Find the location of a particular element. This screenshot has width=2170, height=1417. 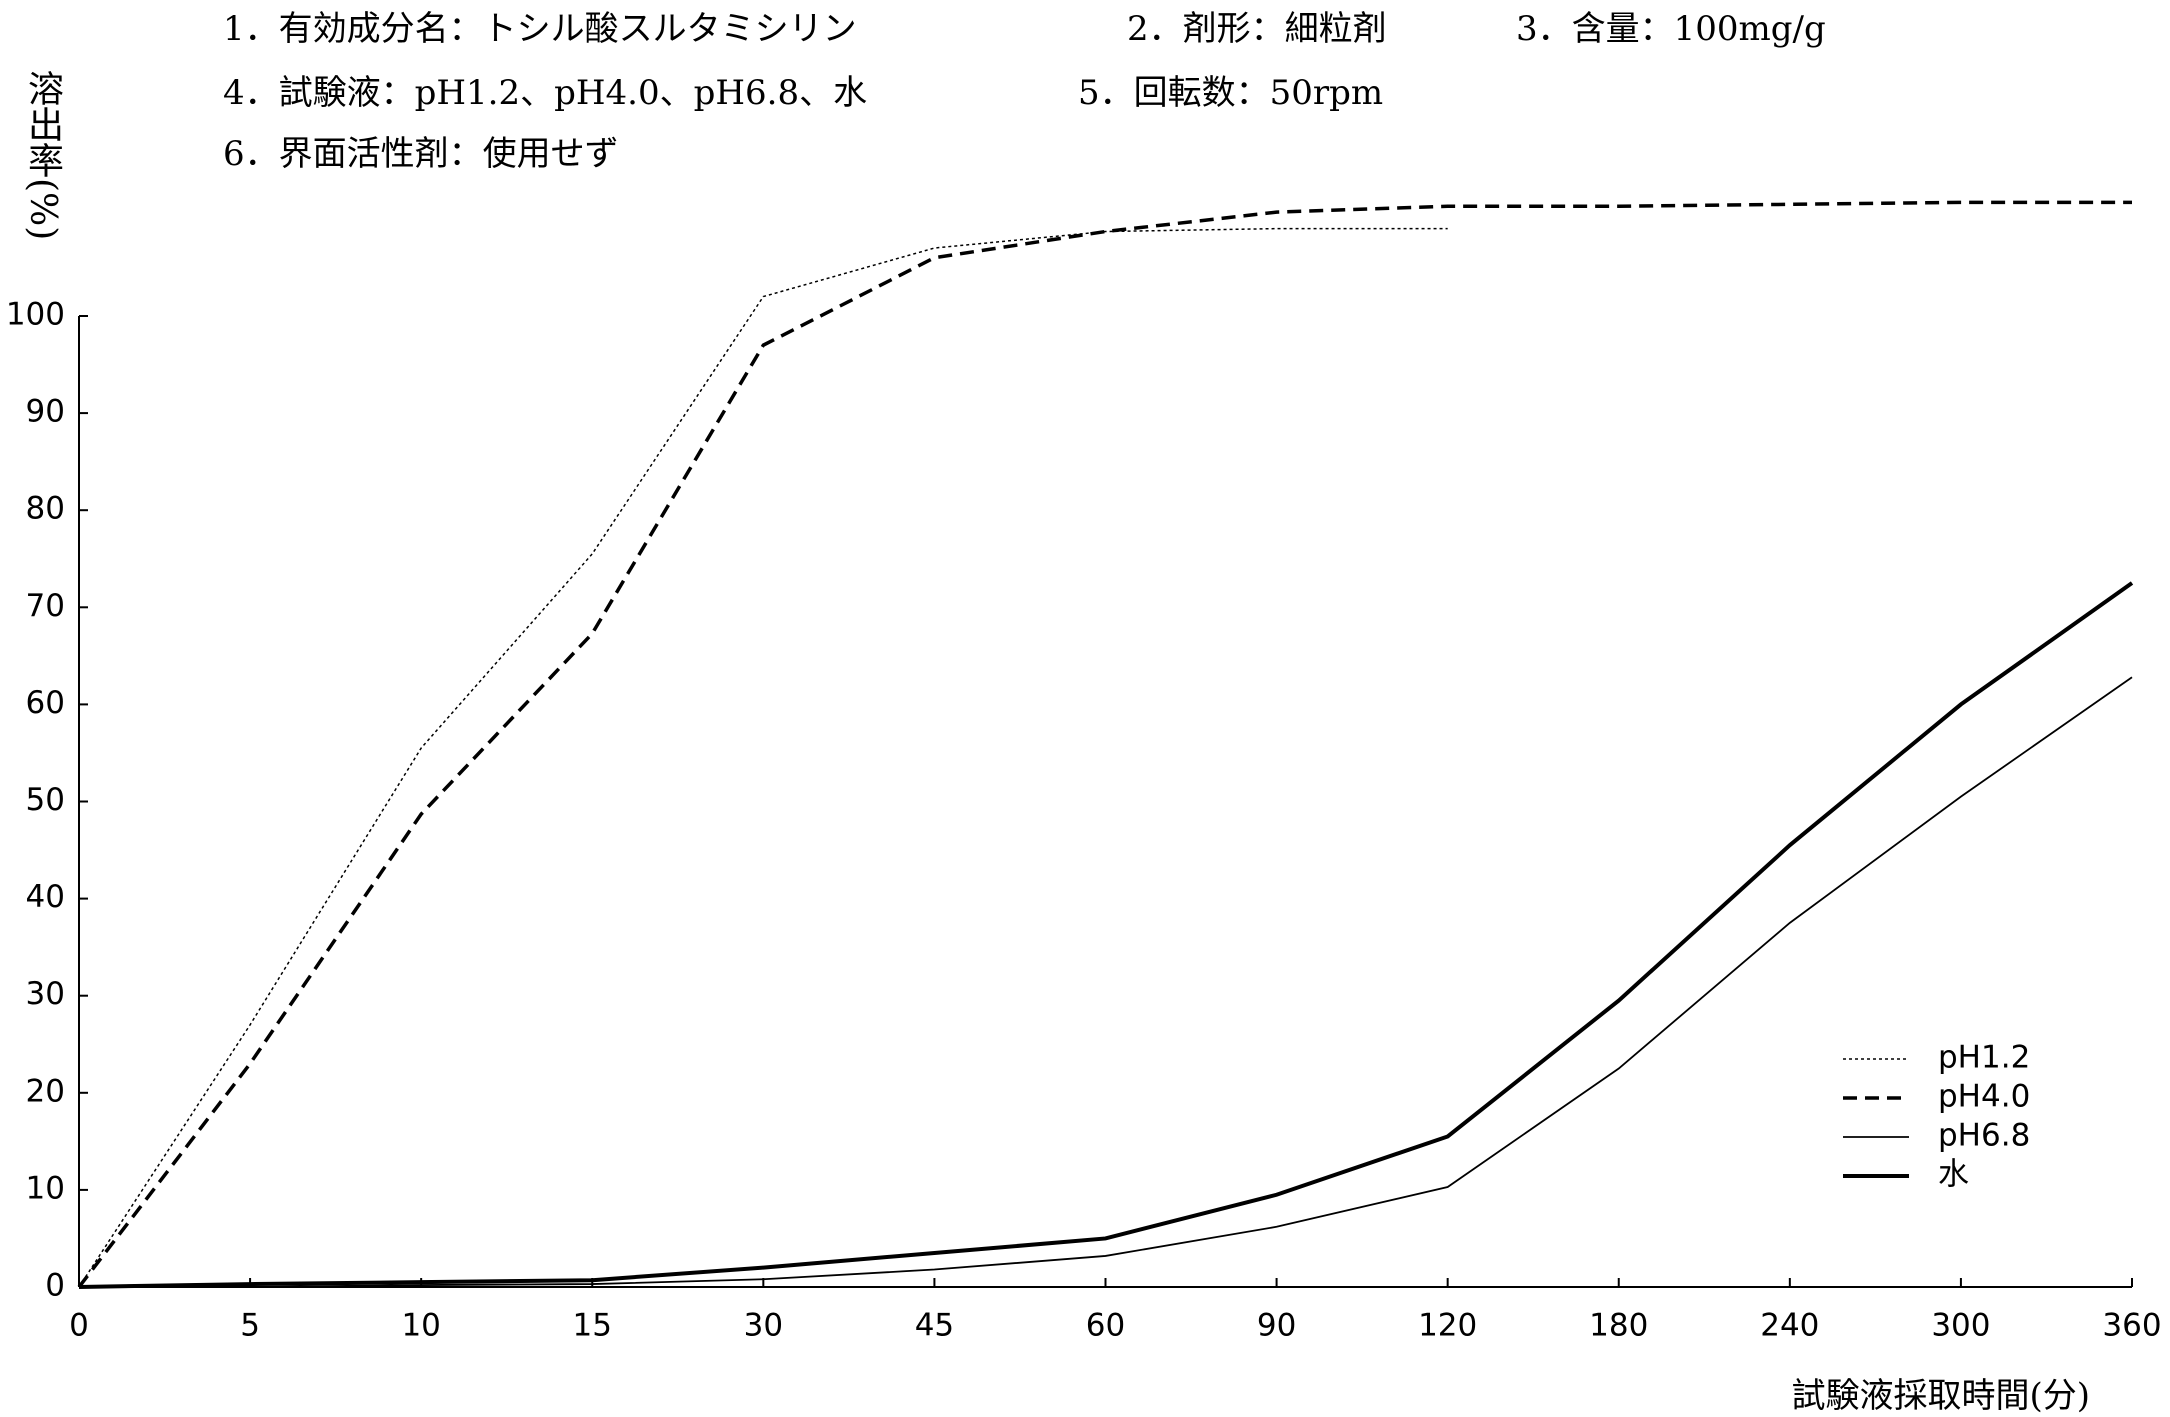

y-tick-label: 70 is located at coordinates (45, 606).